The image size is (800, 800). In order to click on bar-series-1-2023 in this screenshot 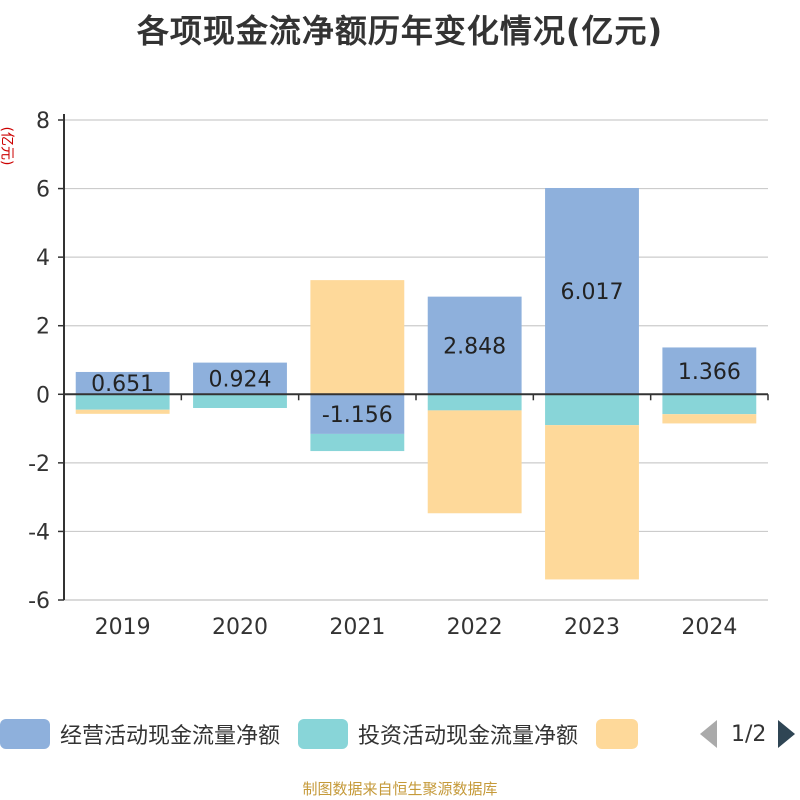, I will do `click(592, 410)`.